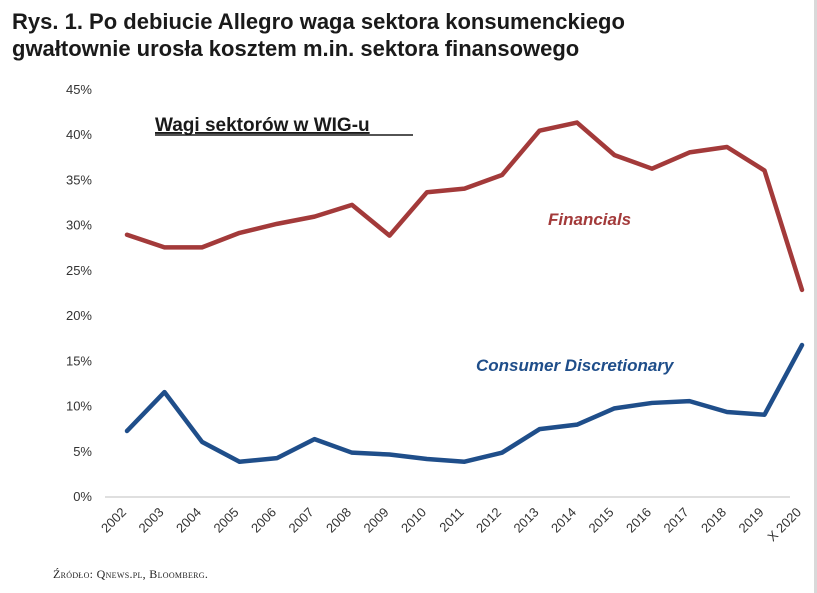 This screenshot has width=817, height=593. What do you see at coordinates (376, 520) in the screenshot?
I see `x-tick-label: 2009` at bounding box center [376, 520].